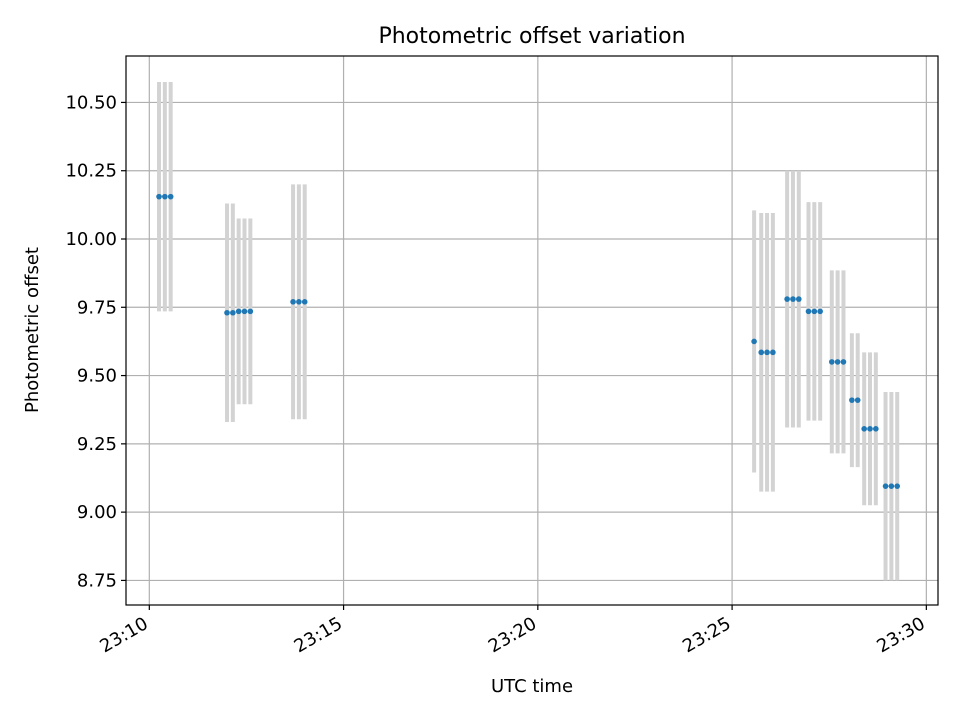  What do you see at coordinates (97, 580) in the screenshot?
I see `y-tick-label: 8.75` at bounding box center [97, 580].